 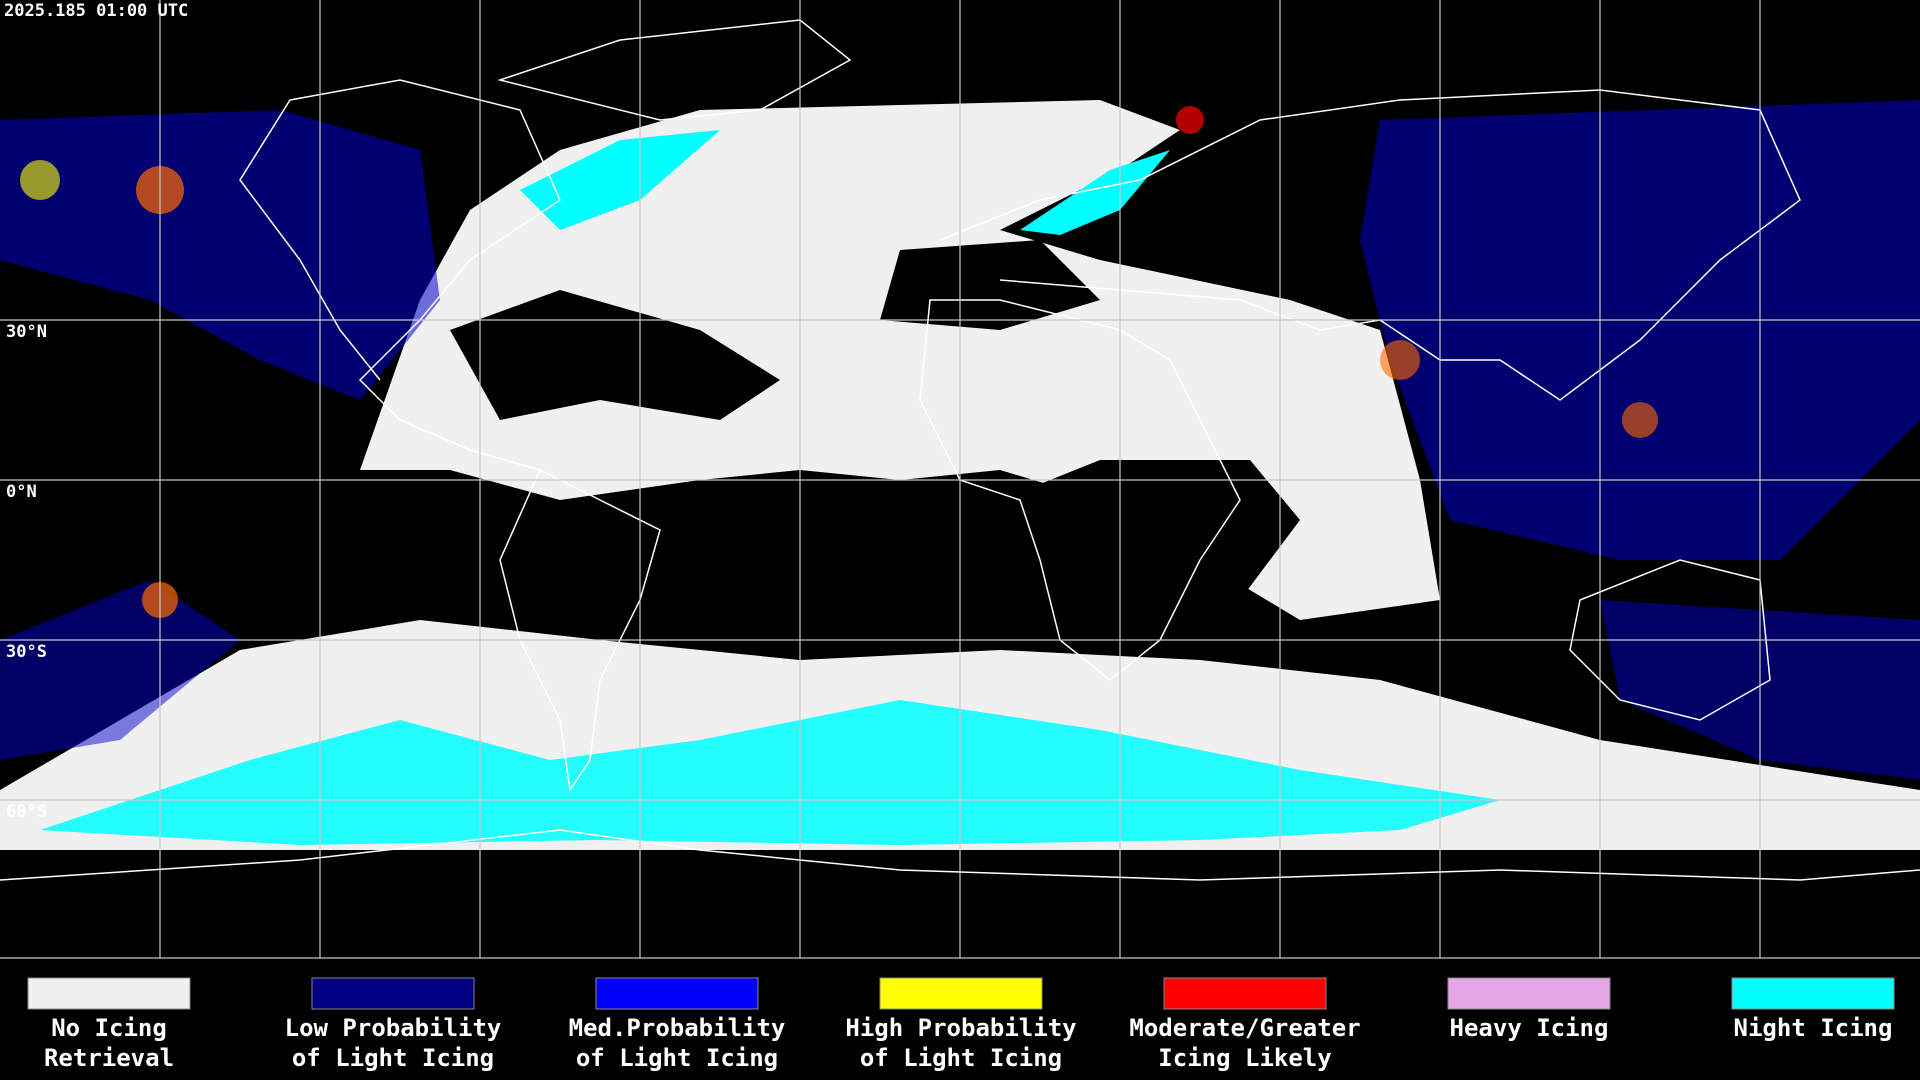 I want to click on coast-eurasia, so click(x=1370, y=245).